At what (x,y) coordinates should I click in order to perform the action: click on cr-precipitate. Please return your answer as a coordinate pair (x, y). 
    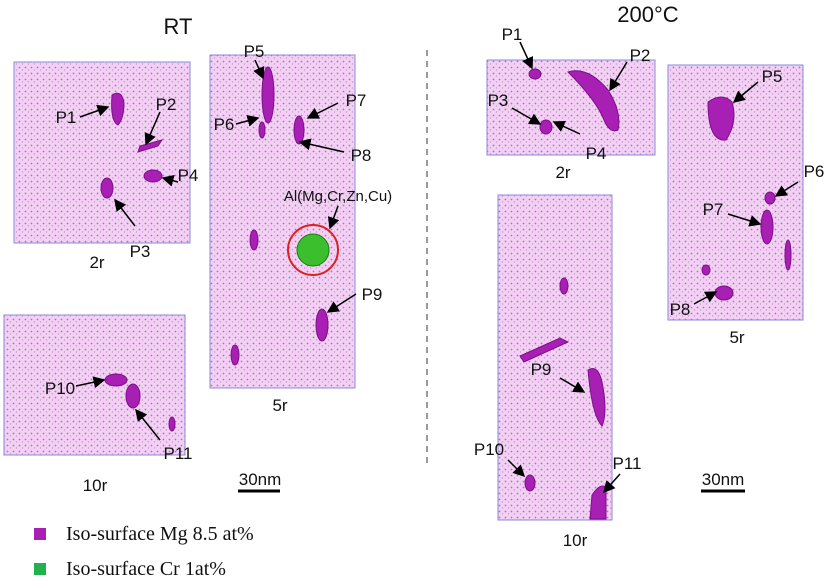
    Looking at the image, I should click on (313, 250).